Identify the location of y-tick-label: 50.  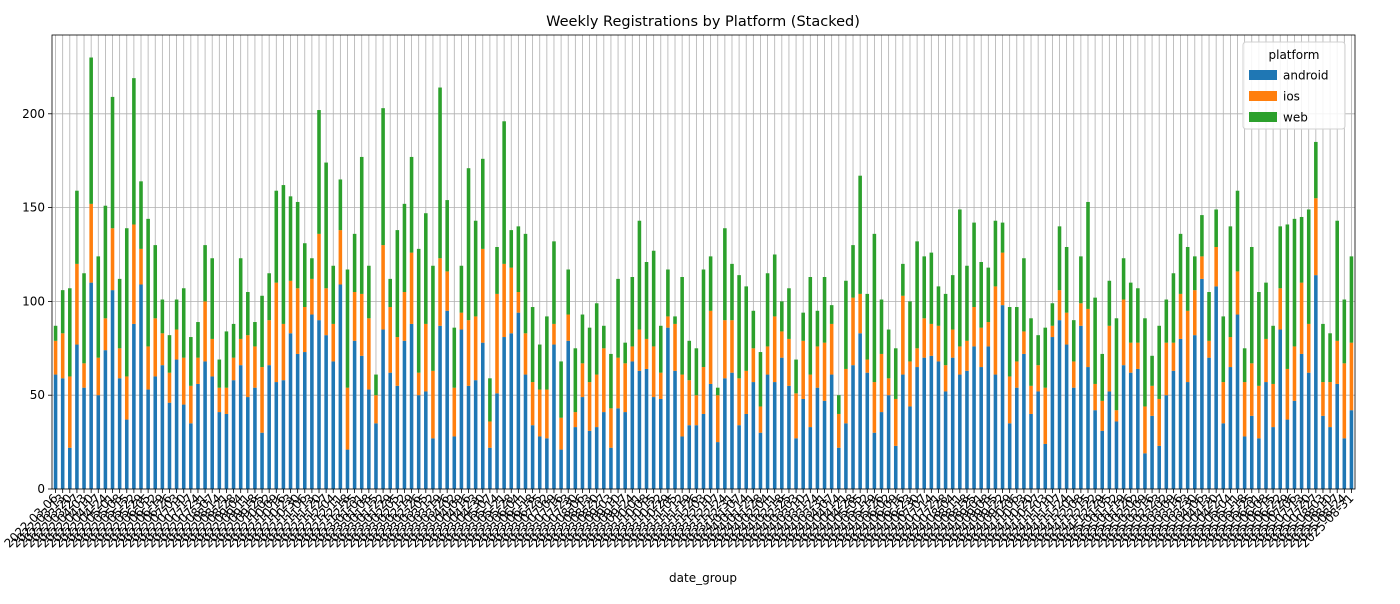
(37, 395).